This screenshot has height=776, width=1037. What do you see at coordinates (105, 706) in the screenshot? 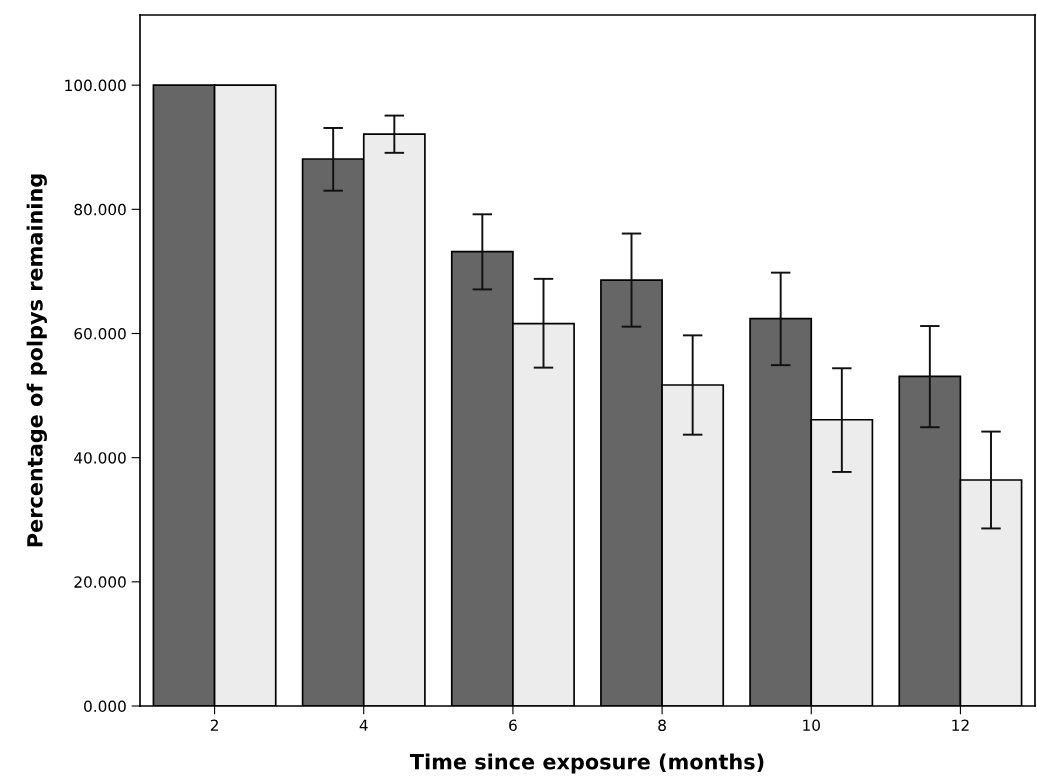
I see `y-tick-label: 0.000` at bounding box center [105, 706].